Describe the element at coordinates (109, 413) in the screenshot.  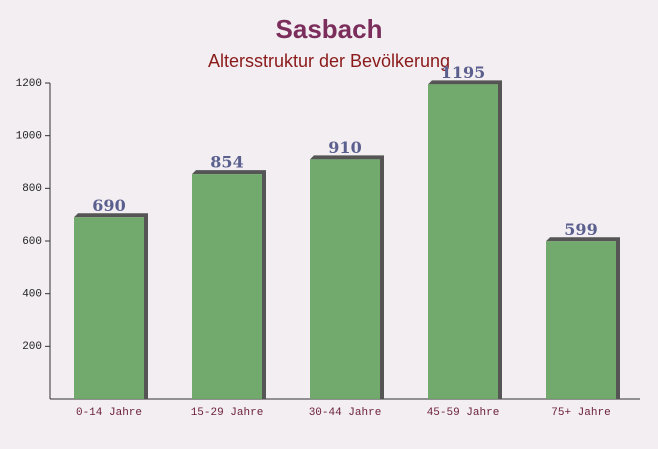
I see `x-tick-label: 0-14 Jahre` at that location.